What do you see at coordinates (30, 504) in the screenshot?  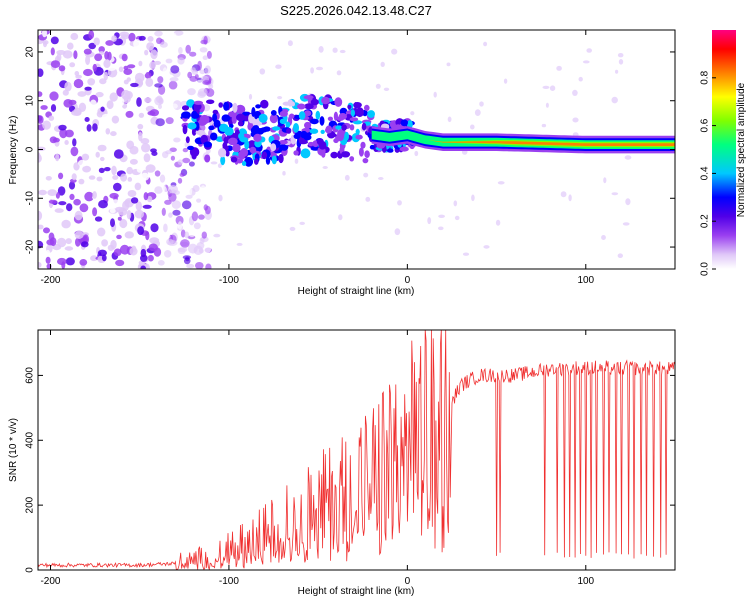 I see `y-tick-label: 200` at bounding box center [30, 504].